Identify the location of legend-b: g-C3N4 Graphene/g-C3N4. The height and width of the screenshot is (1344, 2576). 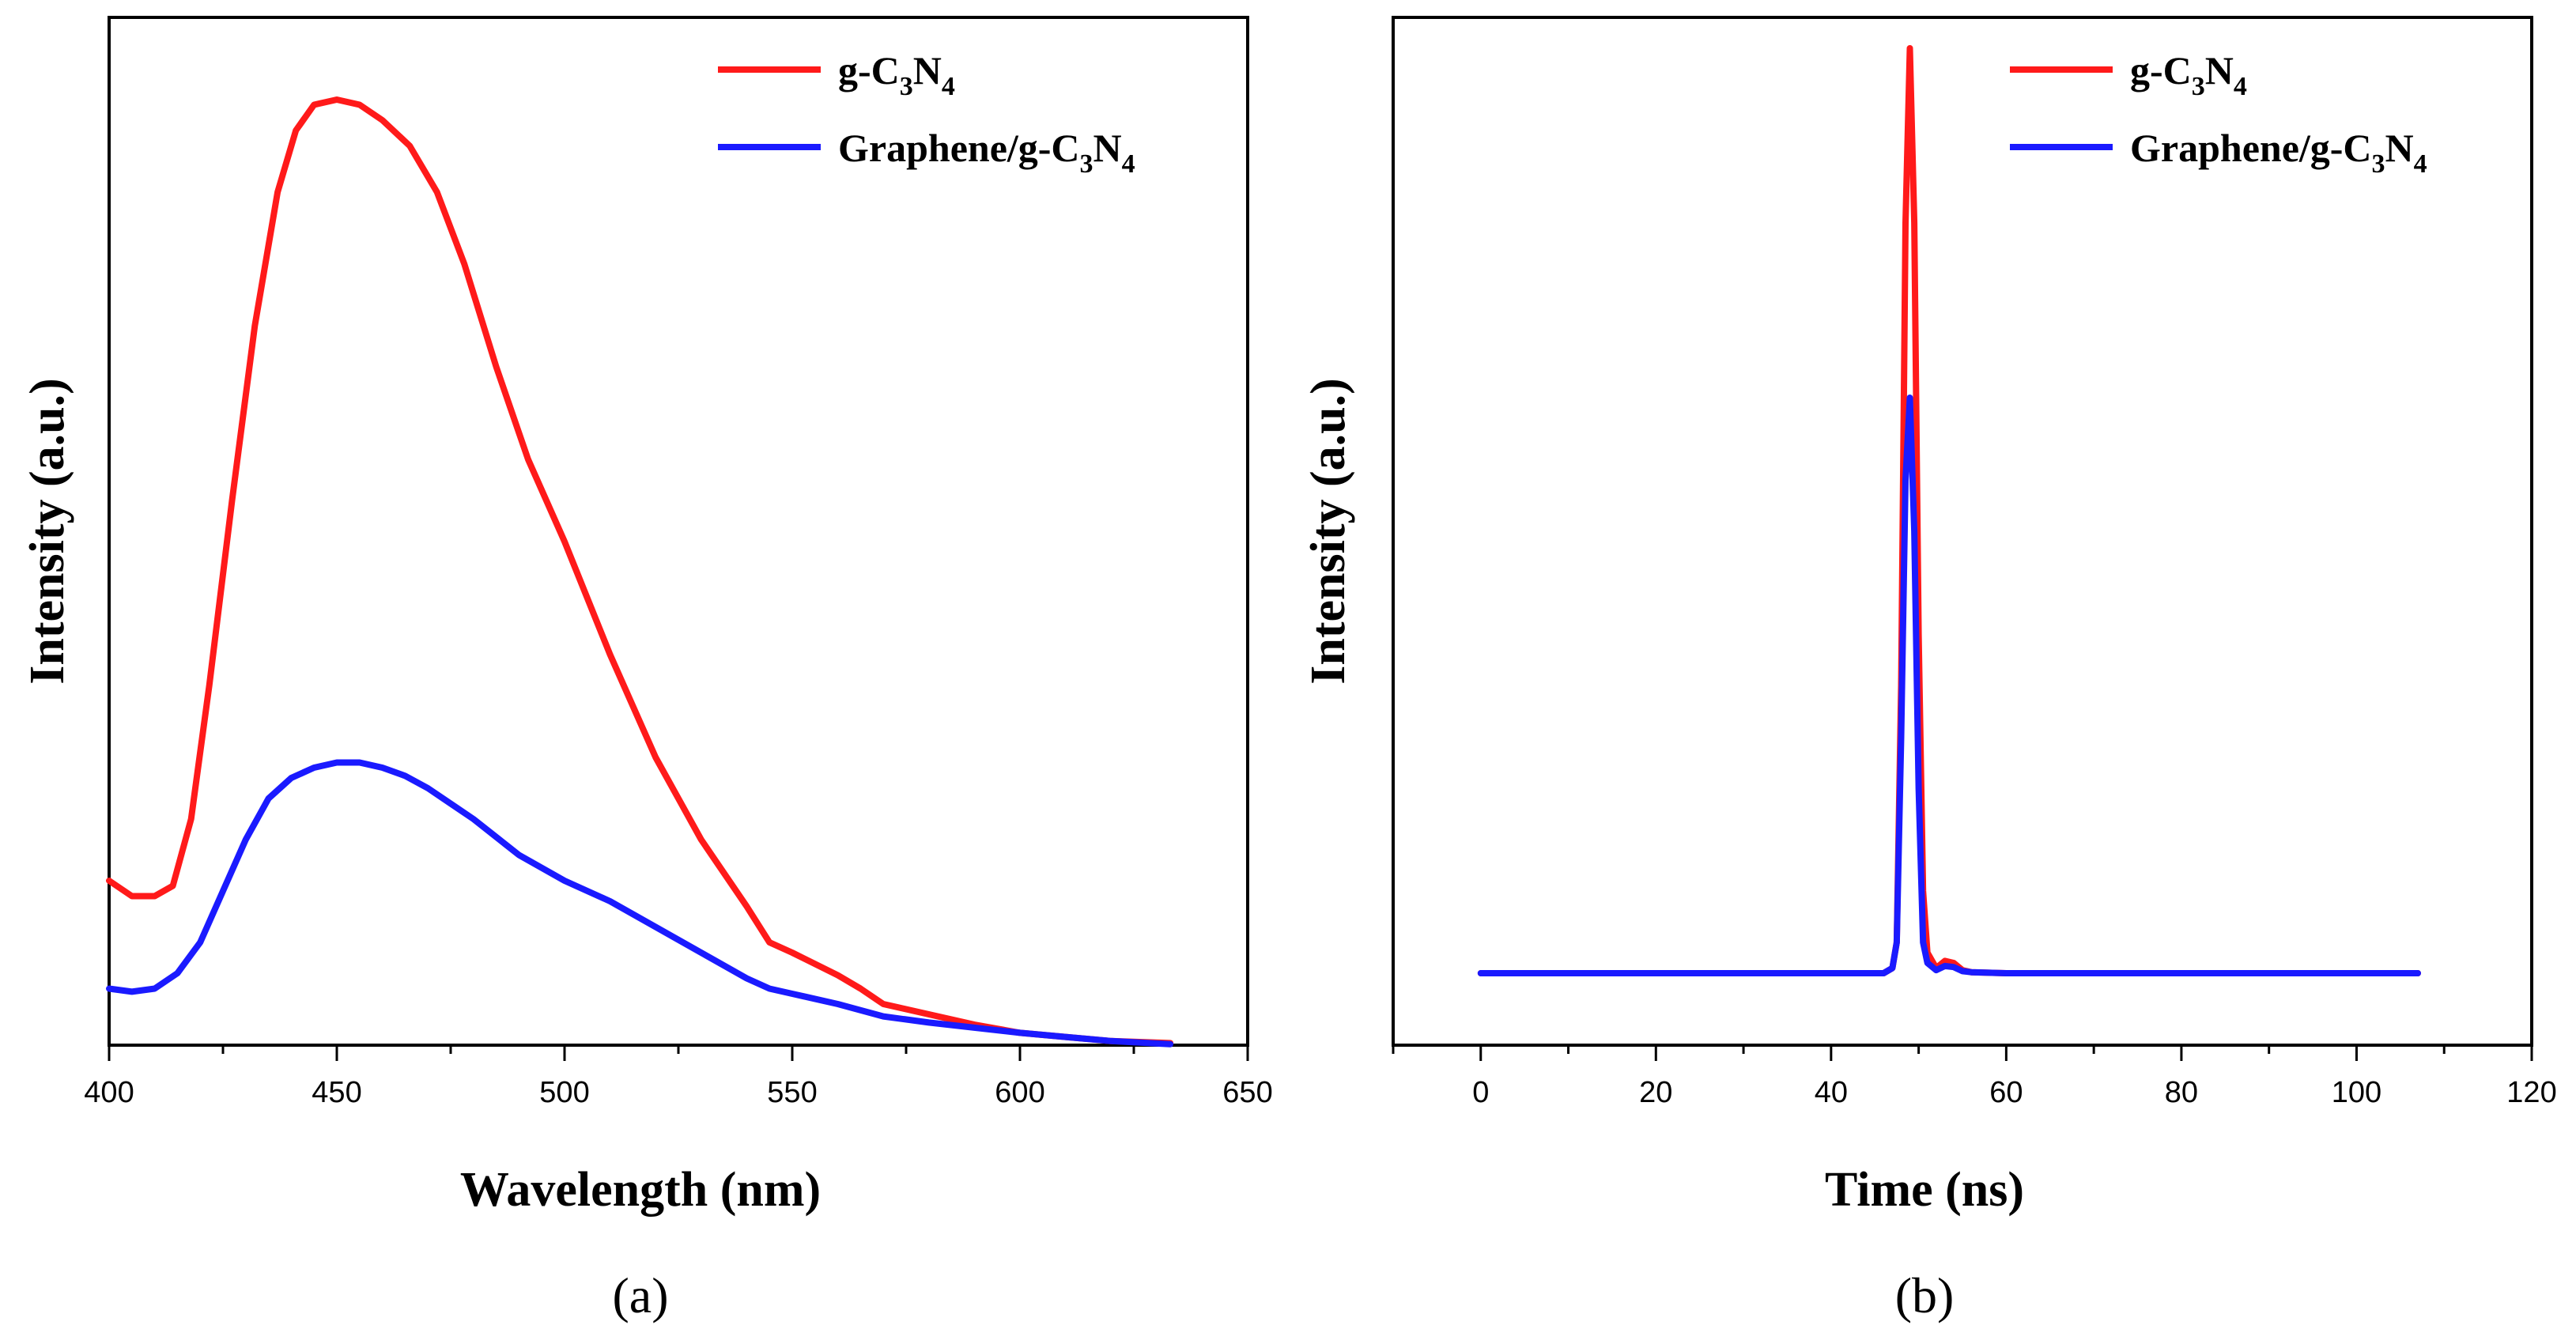
(2218, 113).